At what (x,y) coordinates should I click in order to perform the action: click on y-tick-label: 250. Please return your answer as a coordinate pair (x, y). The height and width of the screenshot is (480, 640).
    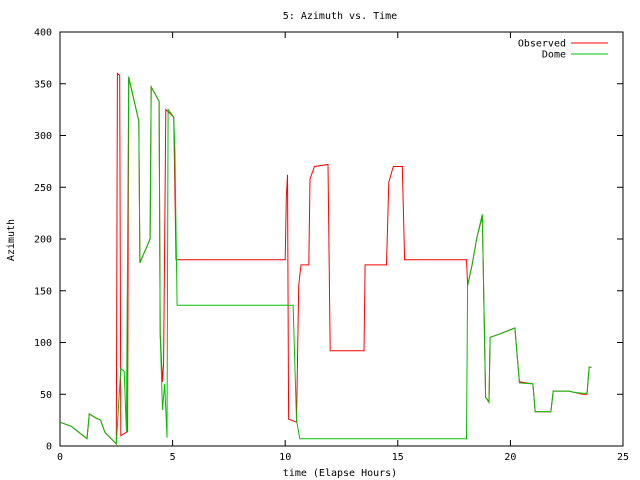
    Looking at the image, I should click on (43, 188).